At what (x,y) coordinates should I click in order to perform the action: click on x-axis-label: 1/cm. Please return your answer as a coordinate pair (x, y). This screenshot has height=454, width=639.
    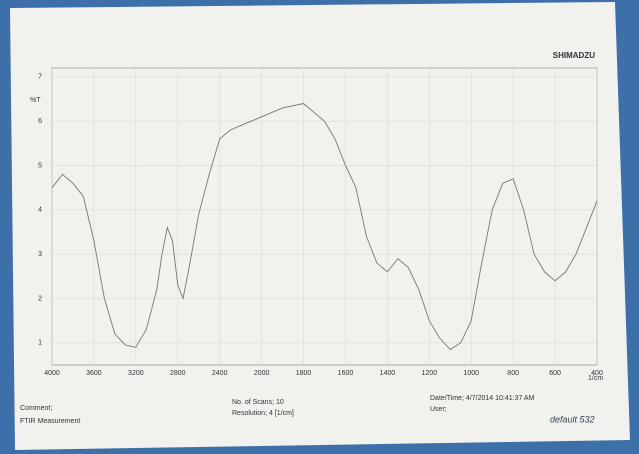
    Looking at the image, I should click on (595, 378).